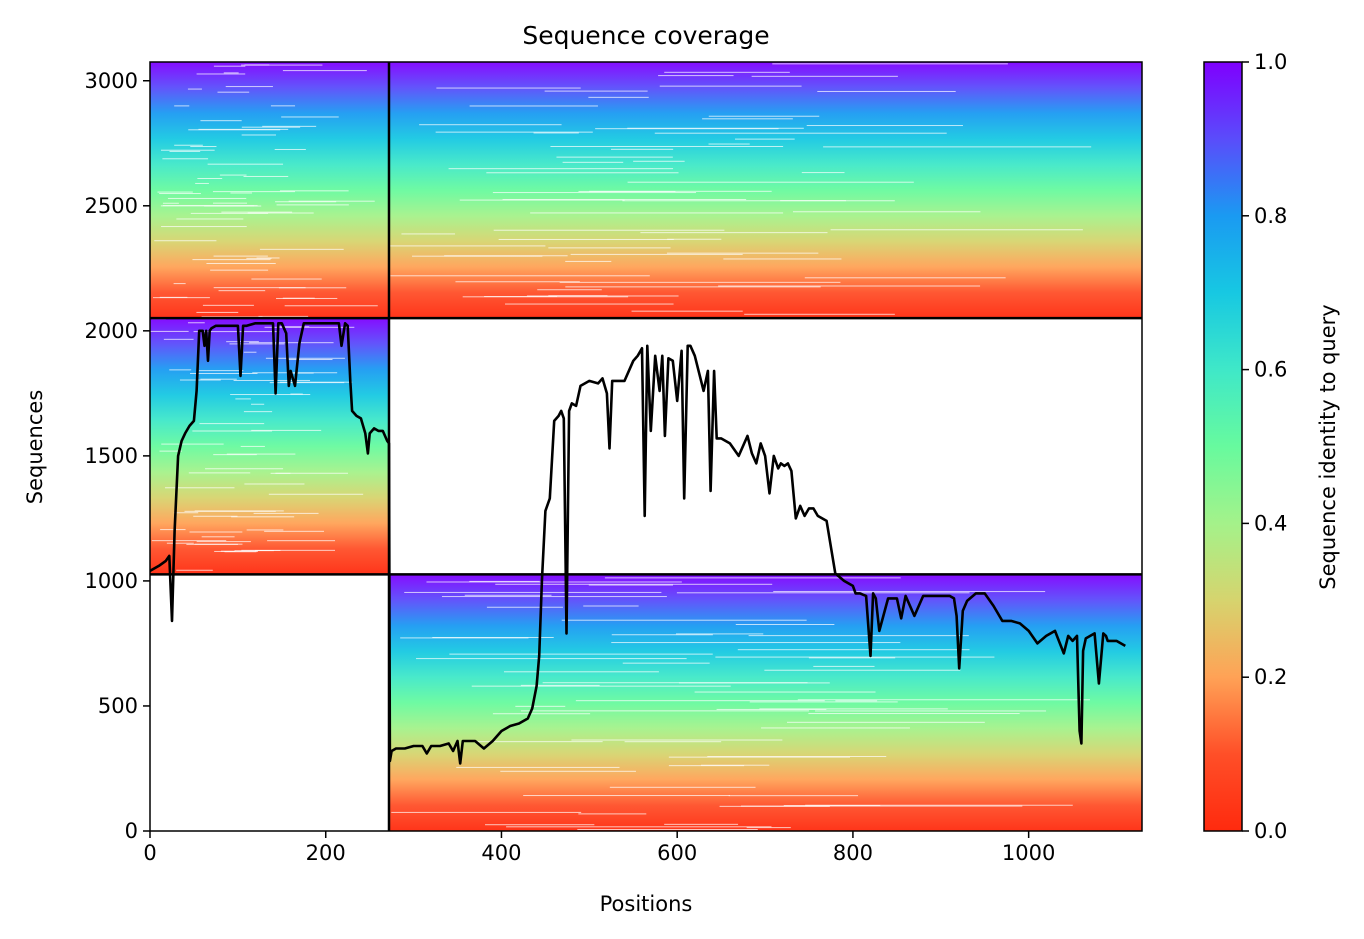 This screenshot has height=939, width=1364. Describe the element at coordinates (1223, 446) in the screenshot. I see `colorbar-gradient` at that location.